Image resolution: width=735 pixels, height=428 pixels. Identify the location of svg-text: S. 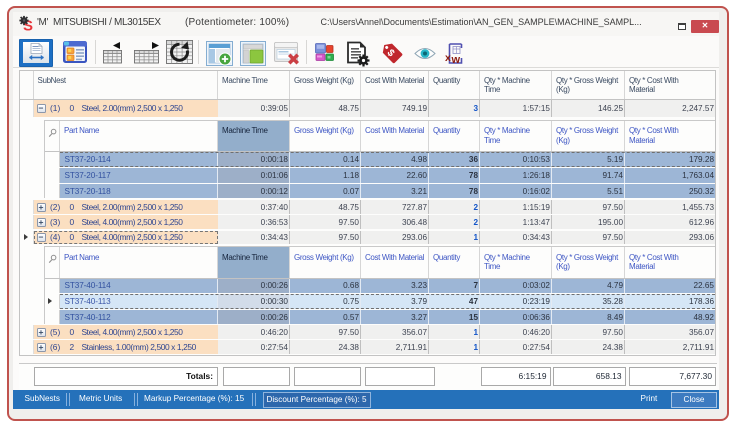
(28, 25).